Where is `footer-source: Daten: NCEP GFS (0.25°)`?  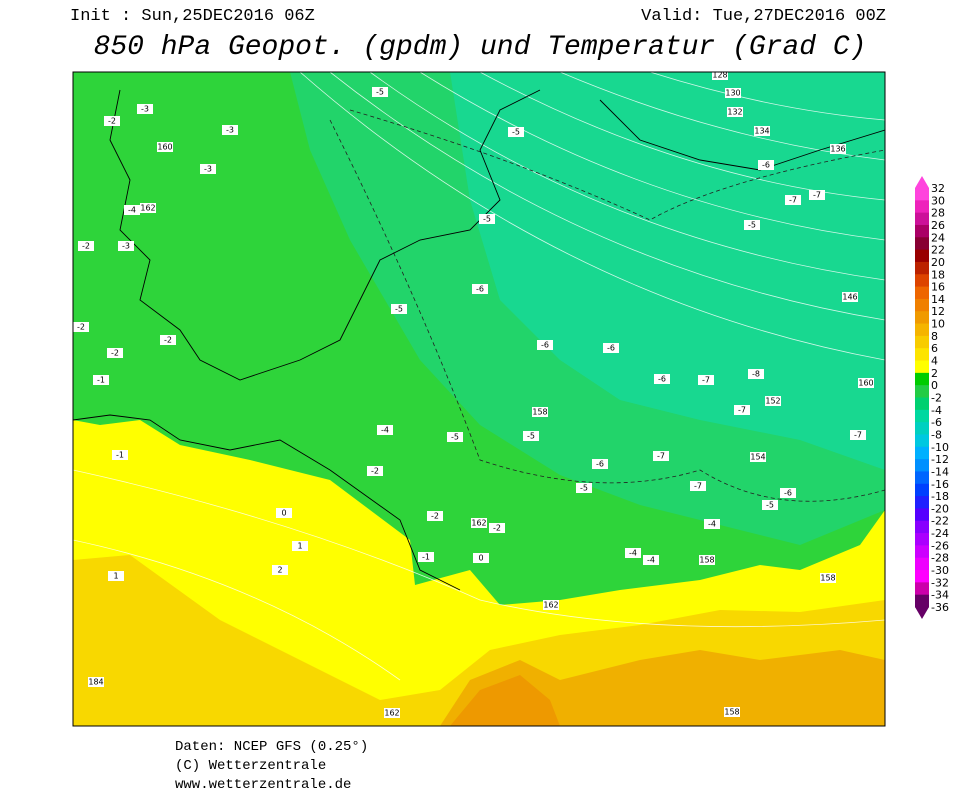 footer-source: Daten: NCEP GFS (0.25°) is located at coordinates (271, 747).